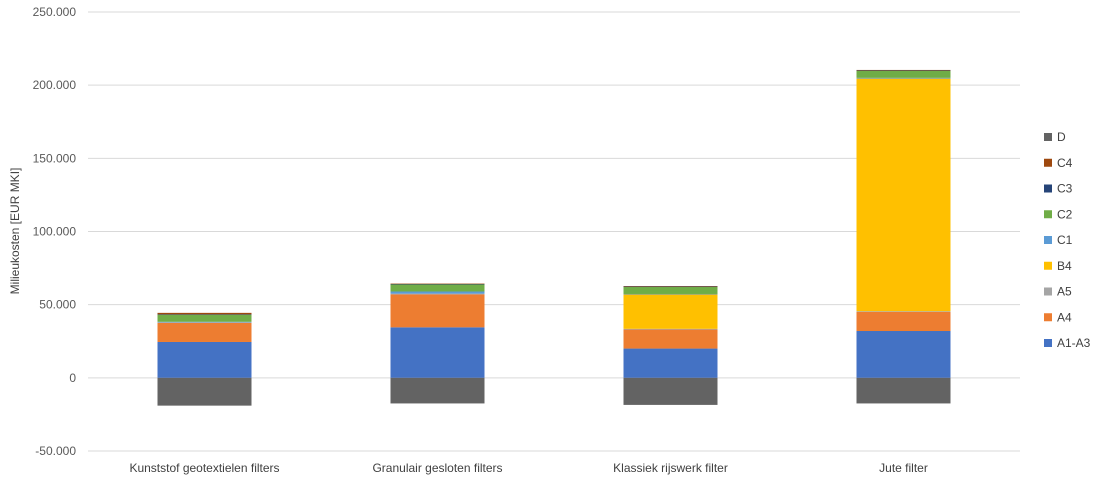 Image resolution: width=1094 pixels, height=479 pixels. I want to click on legend-swatch-a5, so click(1048, 291).